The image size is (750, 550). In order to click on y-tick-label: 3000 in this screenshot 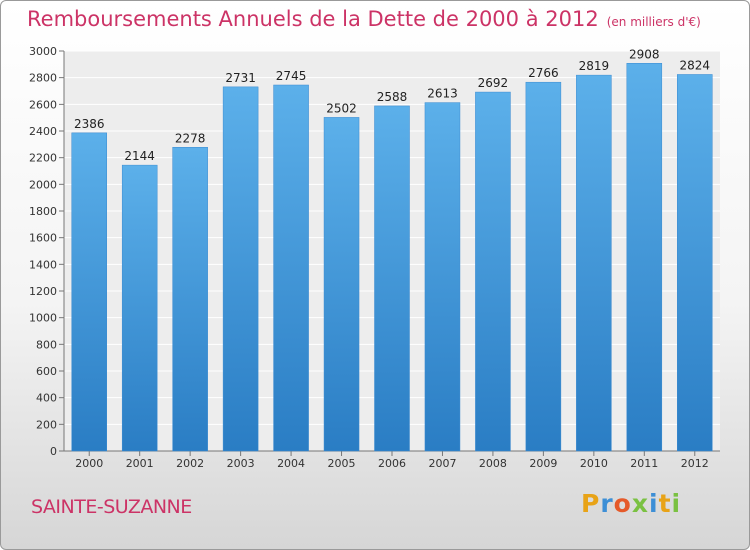, I will do `click(43, 51)`.